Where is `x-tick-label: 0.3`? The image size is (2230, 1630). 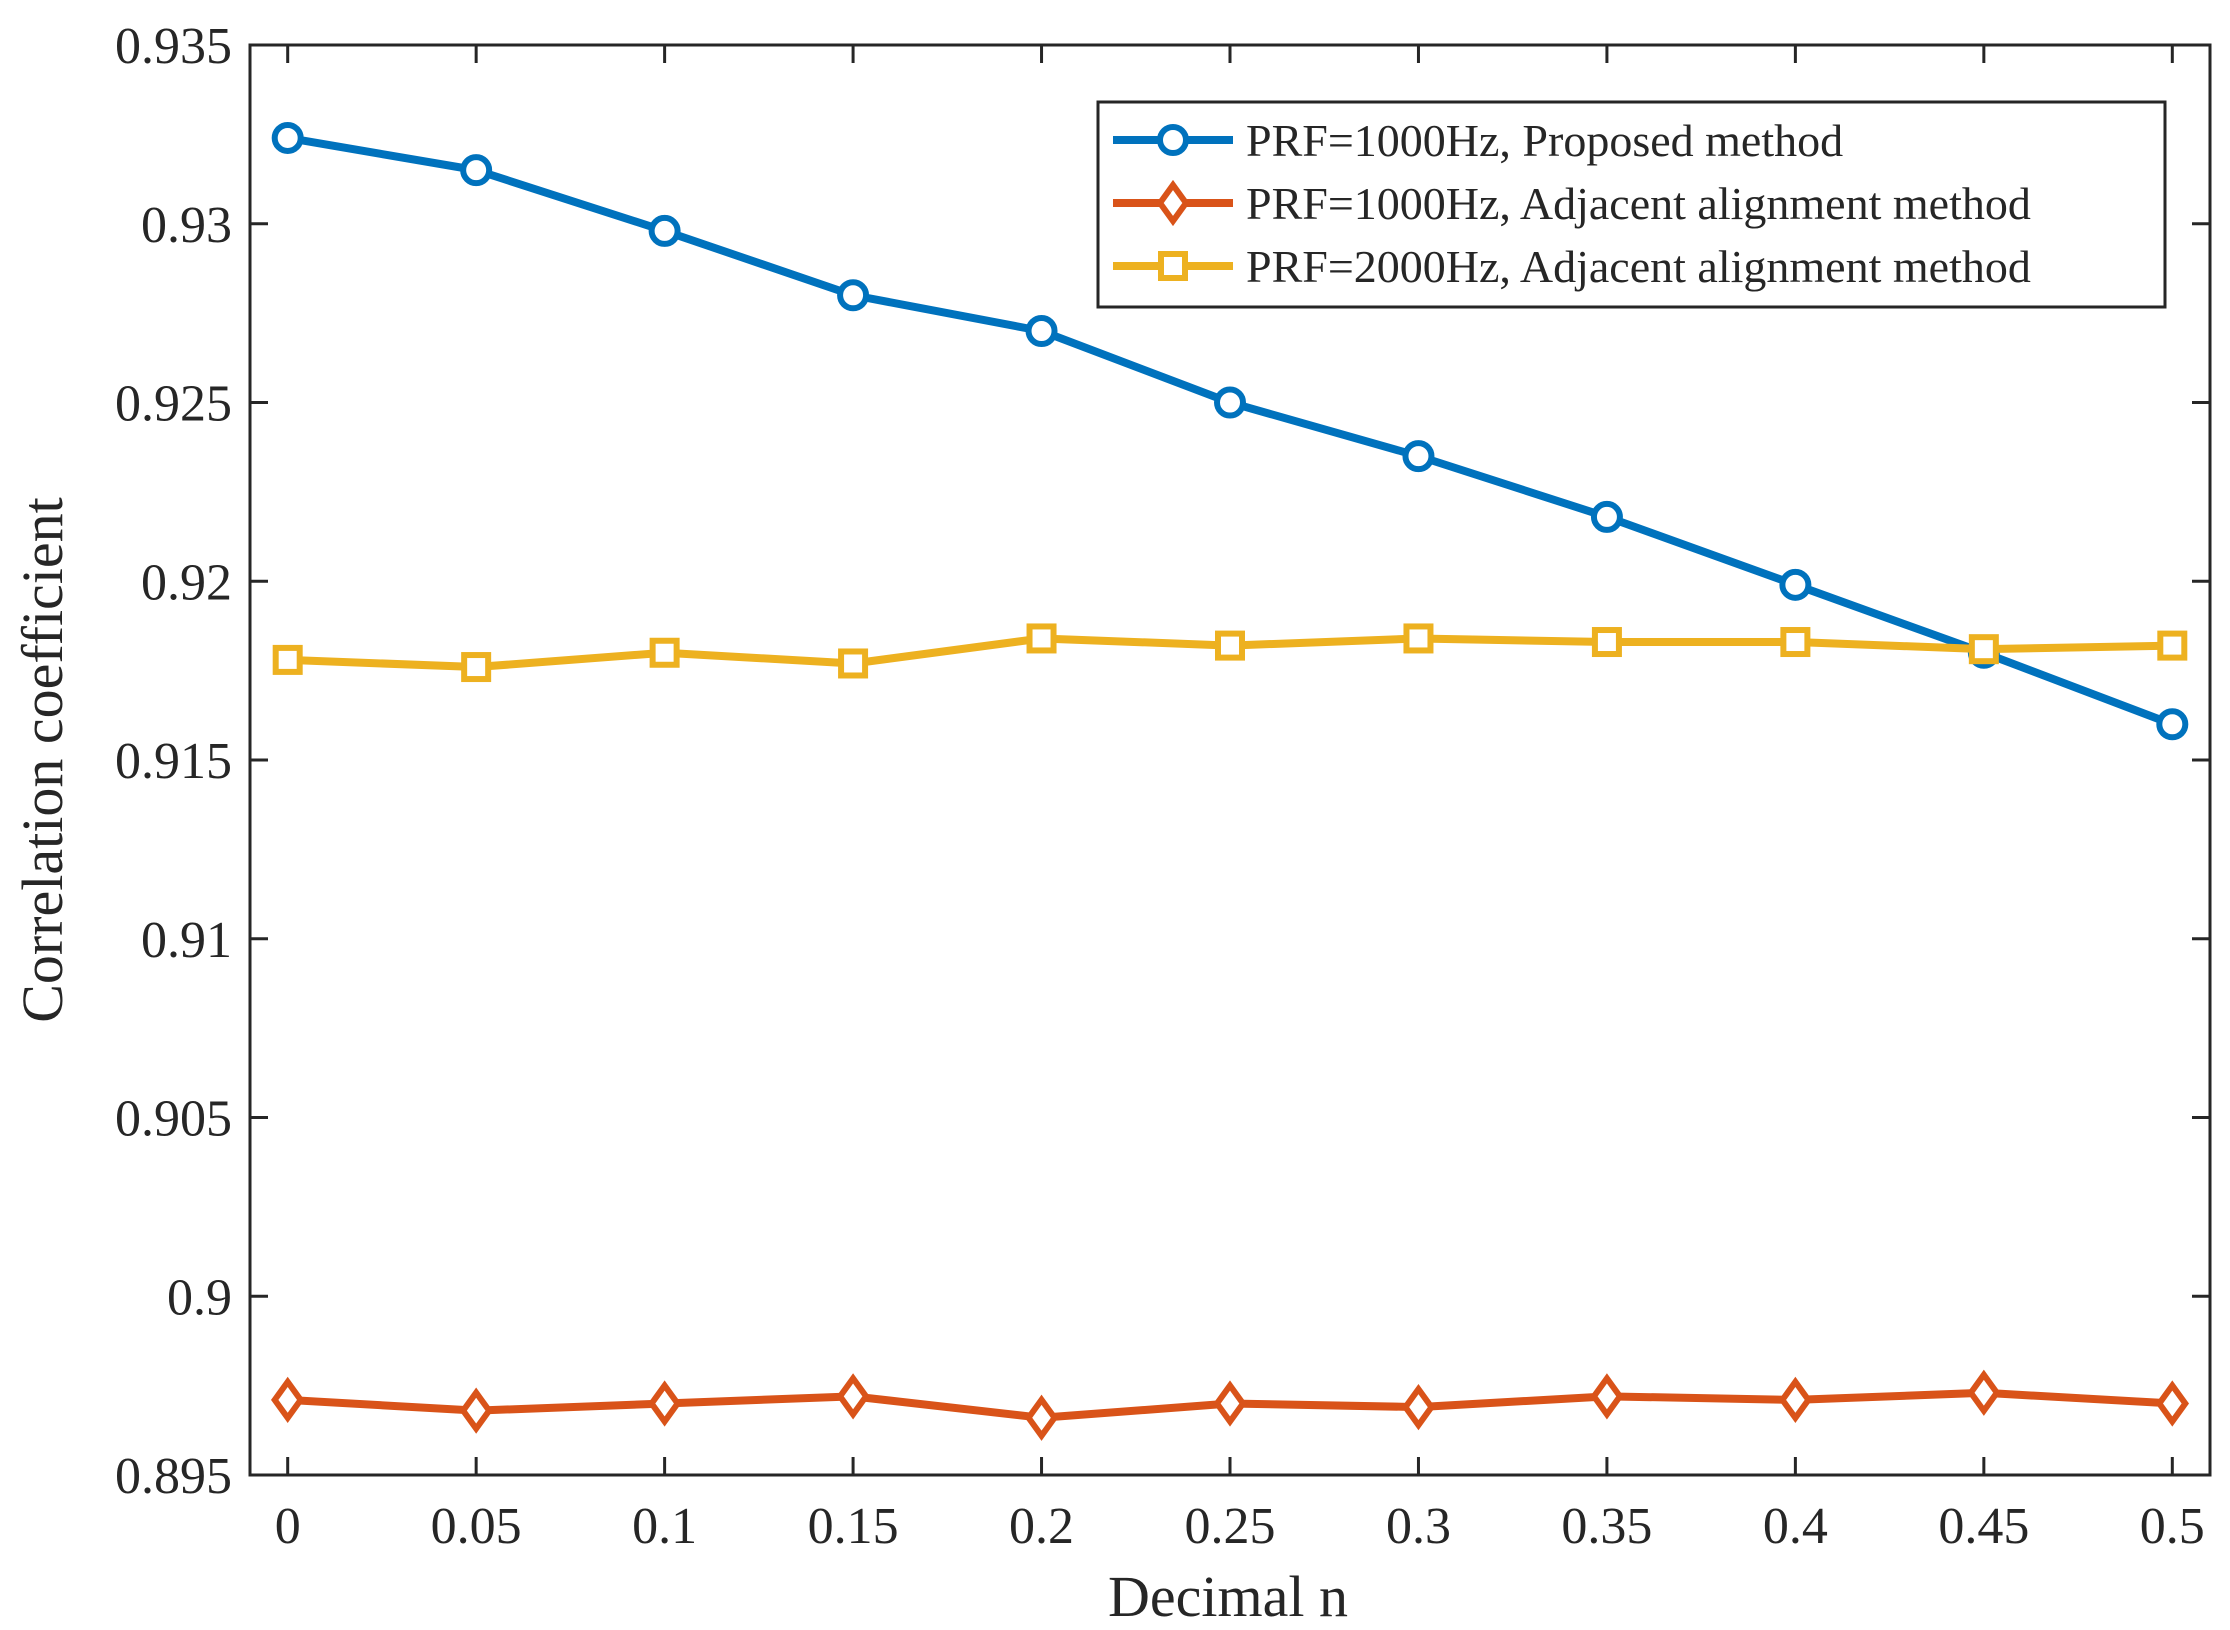
x-tick-label: 0.3 is located at coordinates (1418, 1526).